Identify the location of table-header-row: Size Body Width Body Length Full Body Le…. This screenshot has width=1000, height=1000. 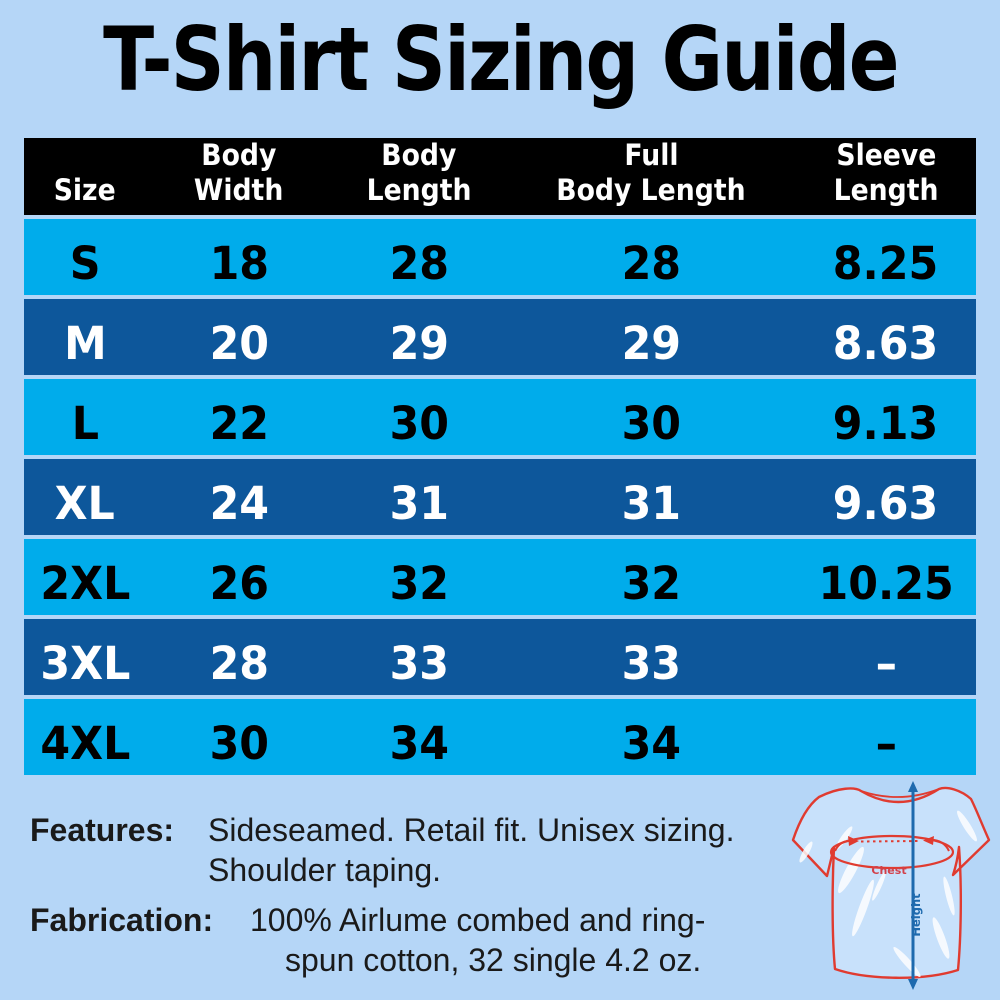
(500, 176).